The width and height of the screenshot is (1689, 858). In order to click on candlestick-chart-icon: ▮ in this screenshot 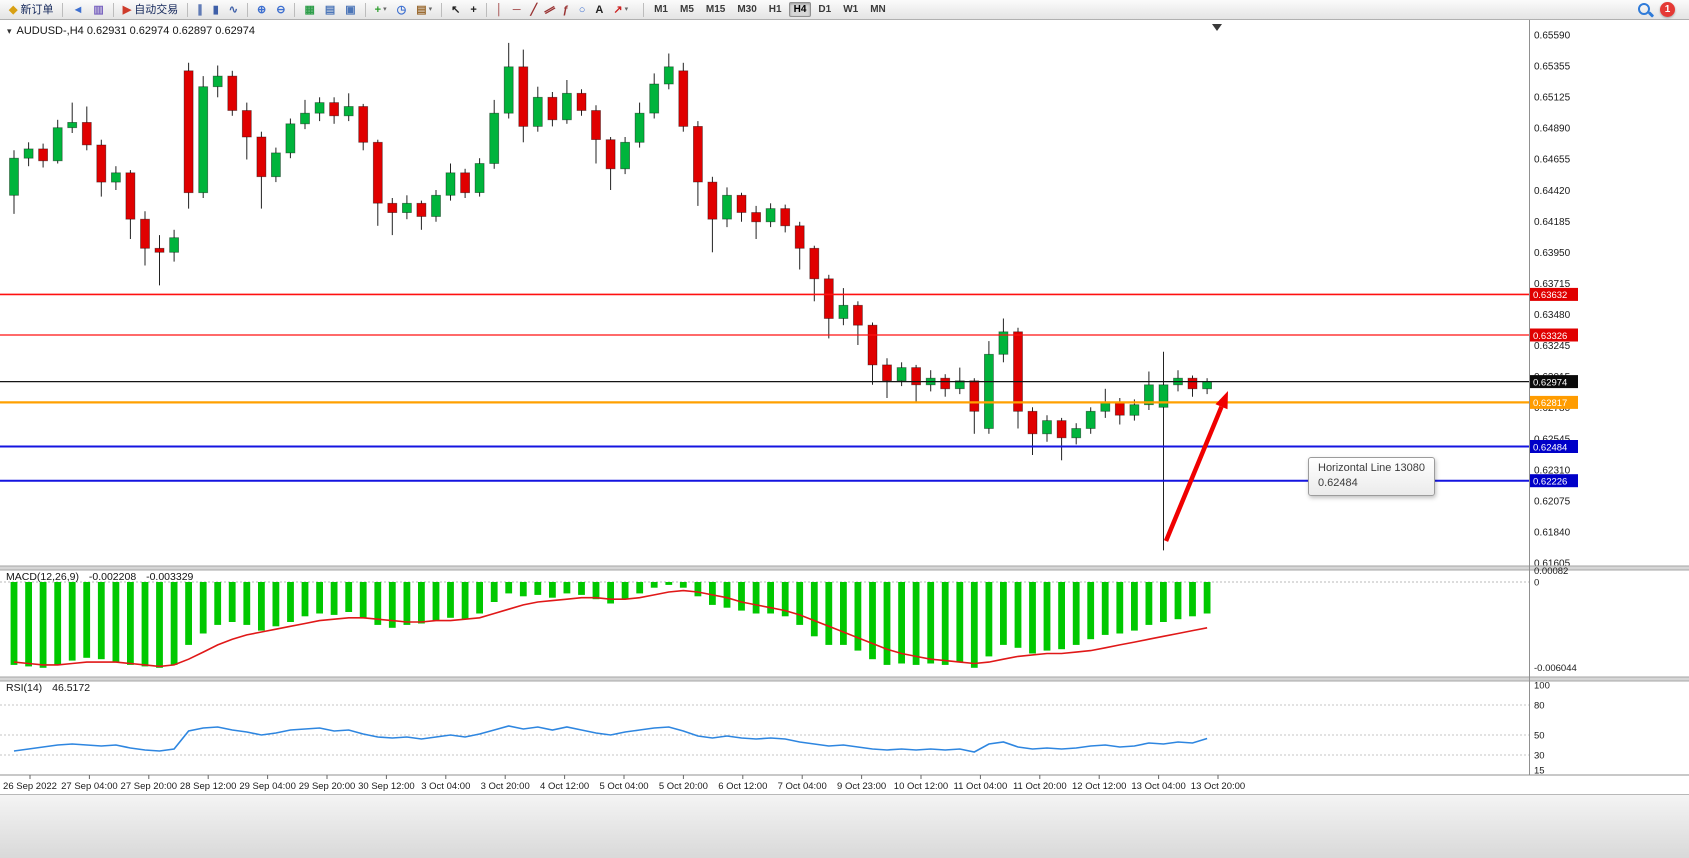, I will do `click(216, 10)`.